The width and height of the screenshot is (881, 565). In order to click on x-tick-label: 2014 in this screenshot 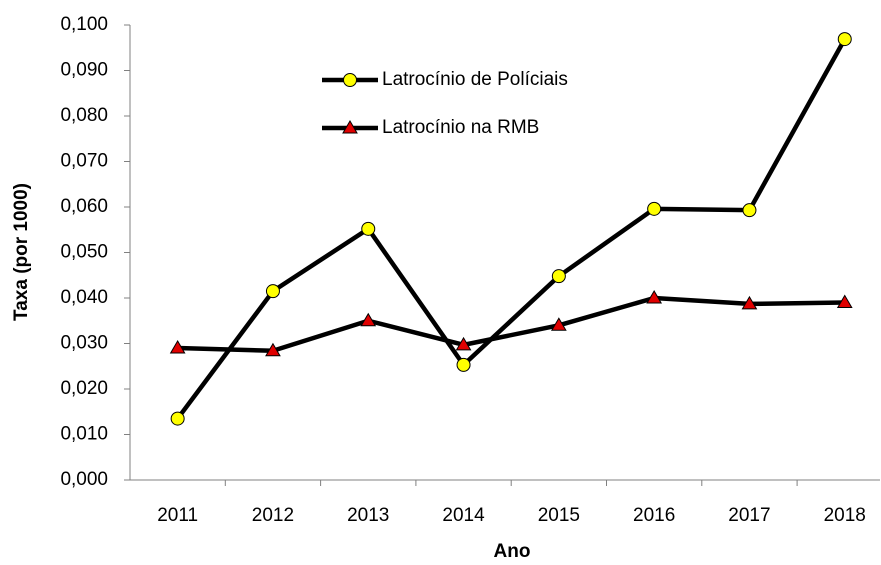, I will do `click(463, 515)`.